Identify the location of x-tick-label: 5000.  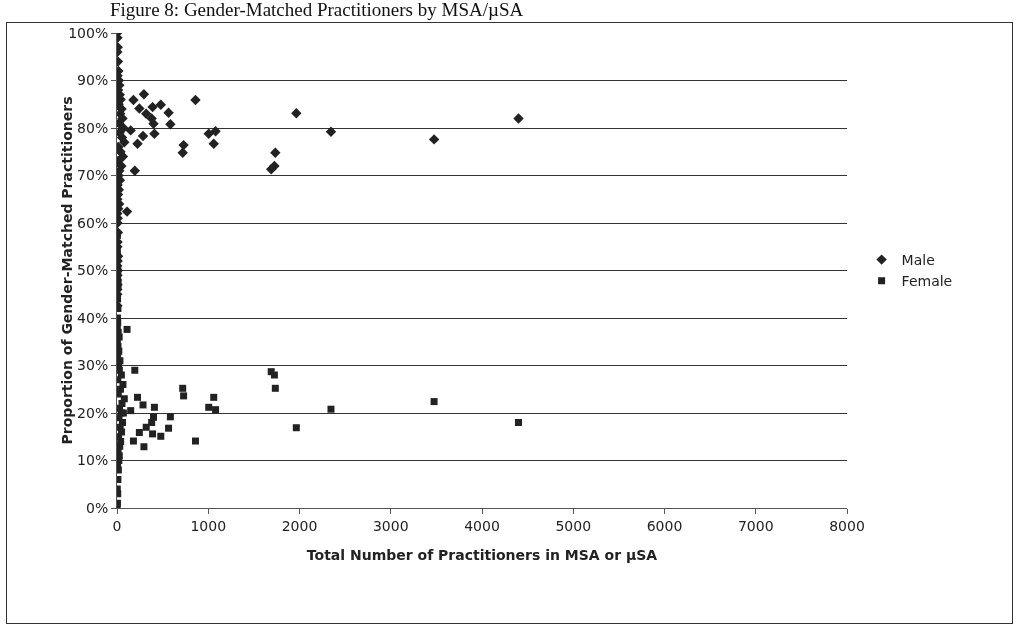
(573, 525).